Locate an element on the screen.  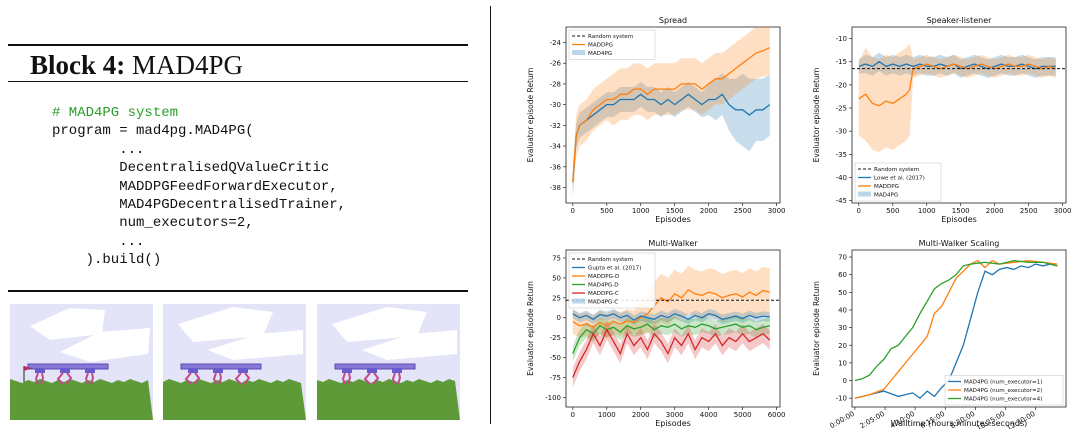
legend-label: MADDPG is located at coordinates (886, 187).